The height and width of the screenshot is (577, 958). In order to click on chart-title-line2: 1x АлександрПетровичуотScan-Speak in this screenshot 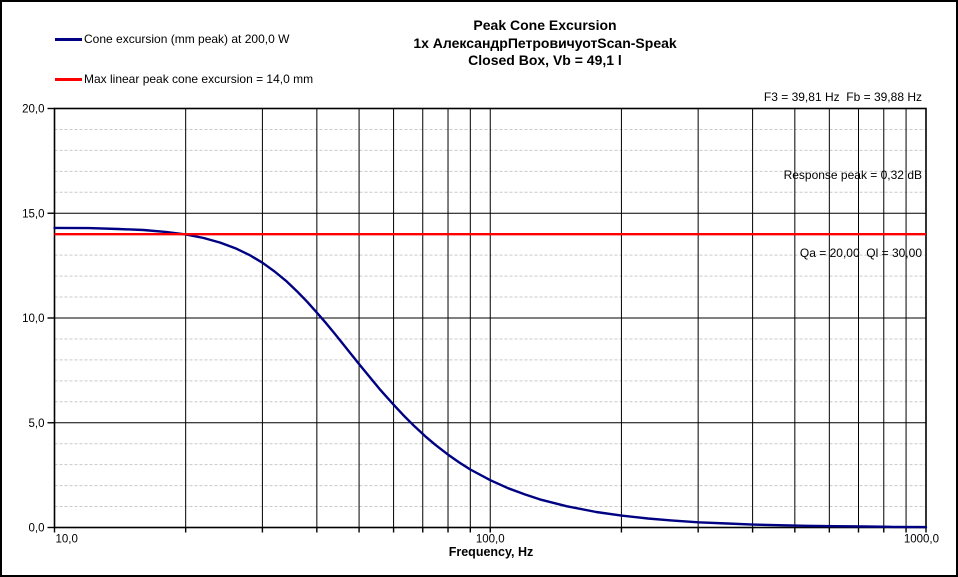, I will do `click(545, 42)`.